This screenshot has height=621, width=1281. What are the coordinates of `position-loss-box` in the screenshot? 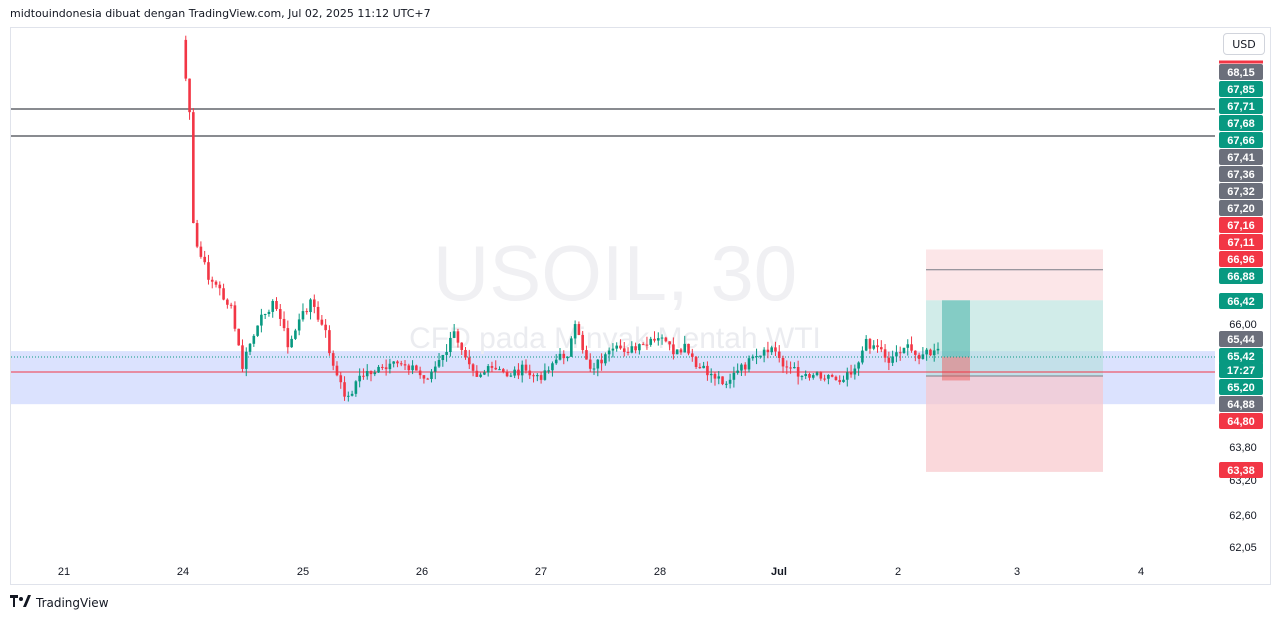 It's located at (1014, 423).